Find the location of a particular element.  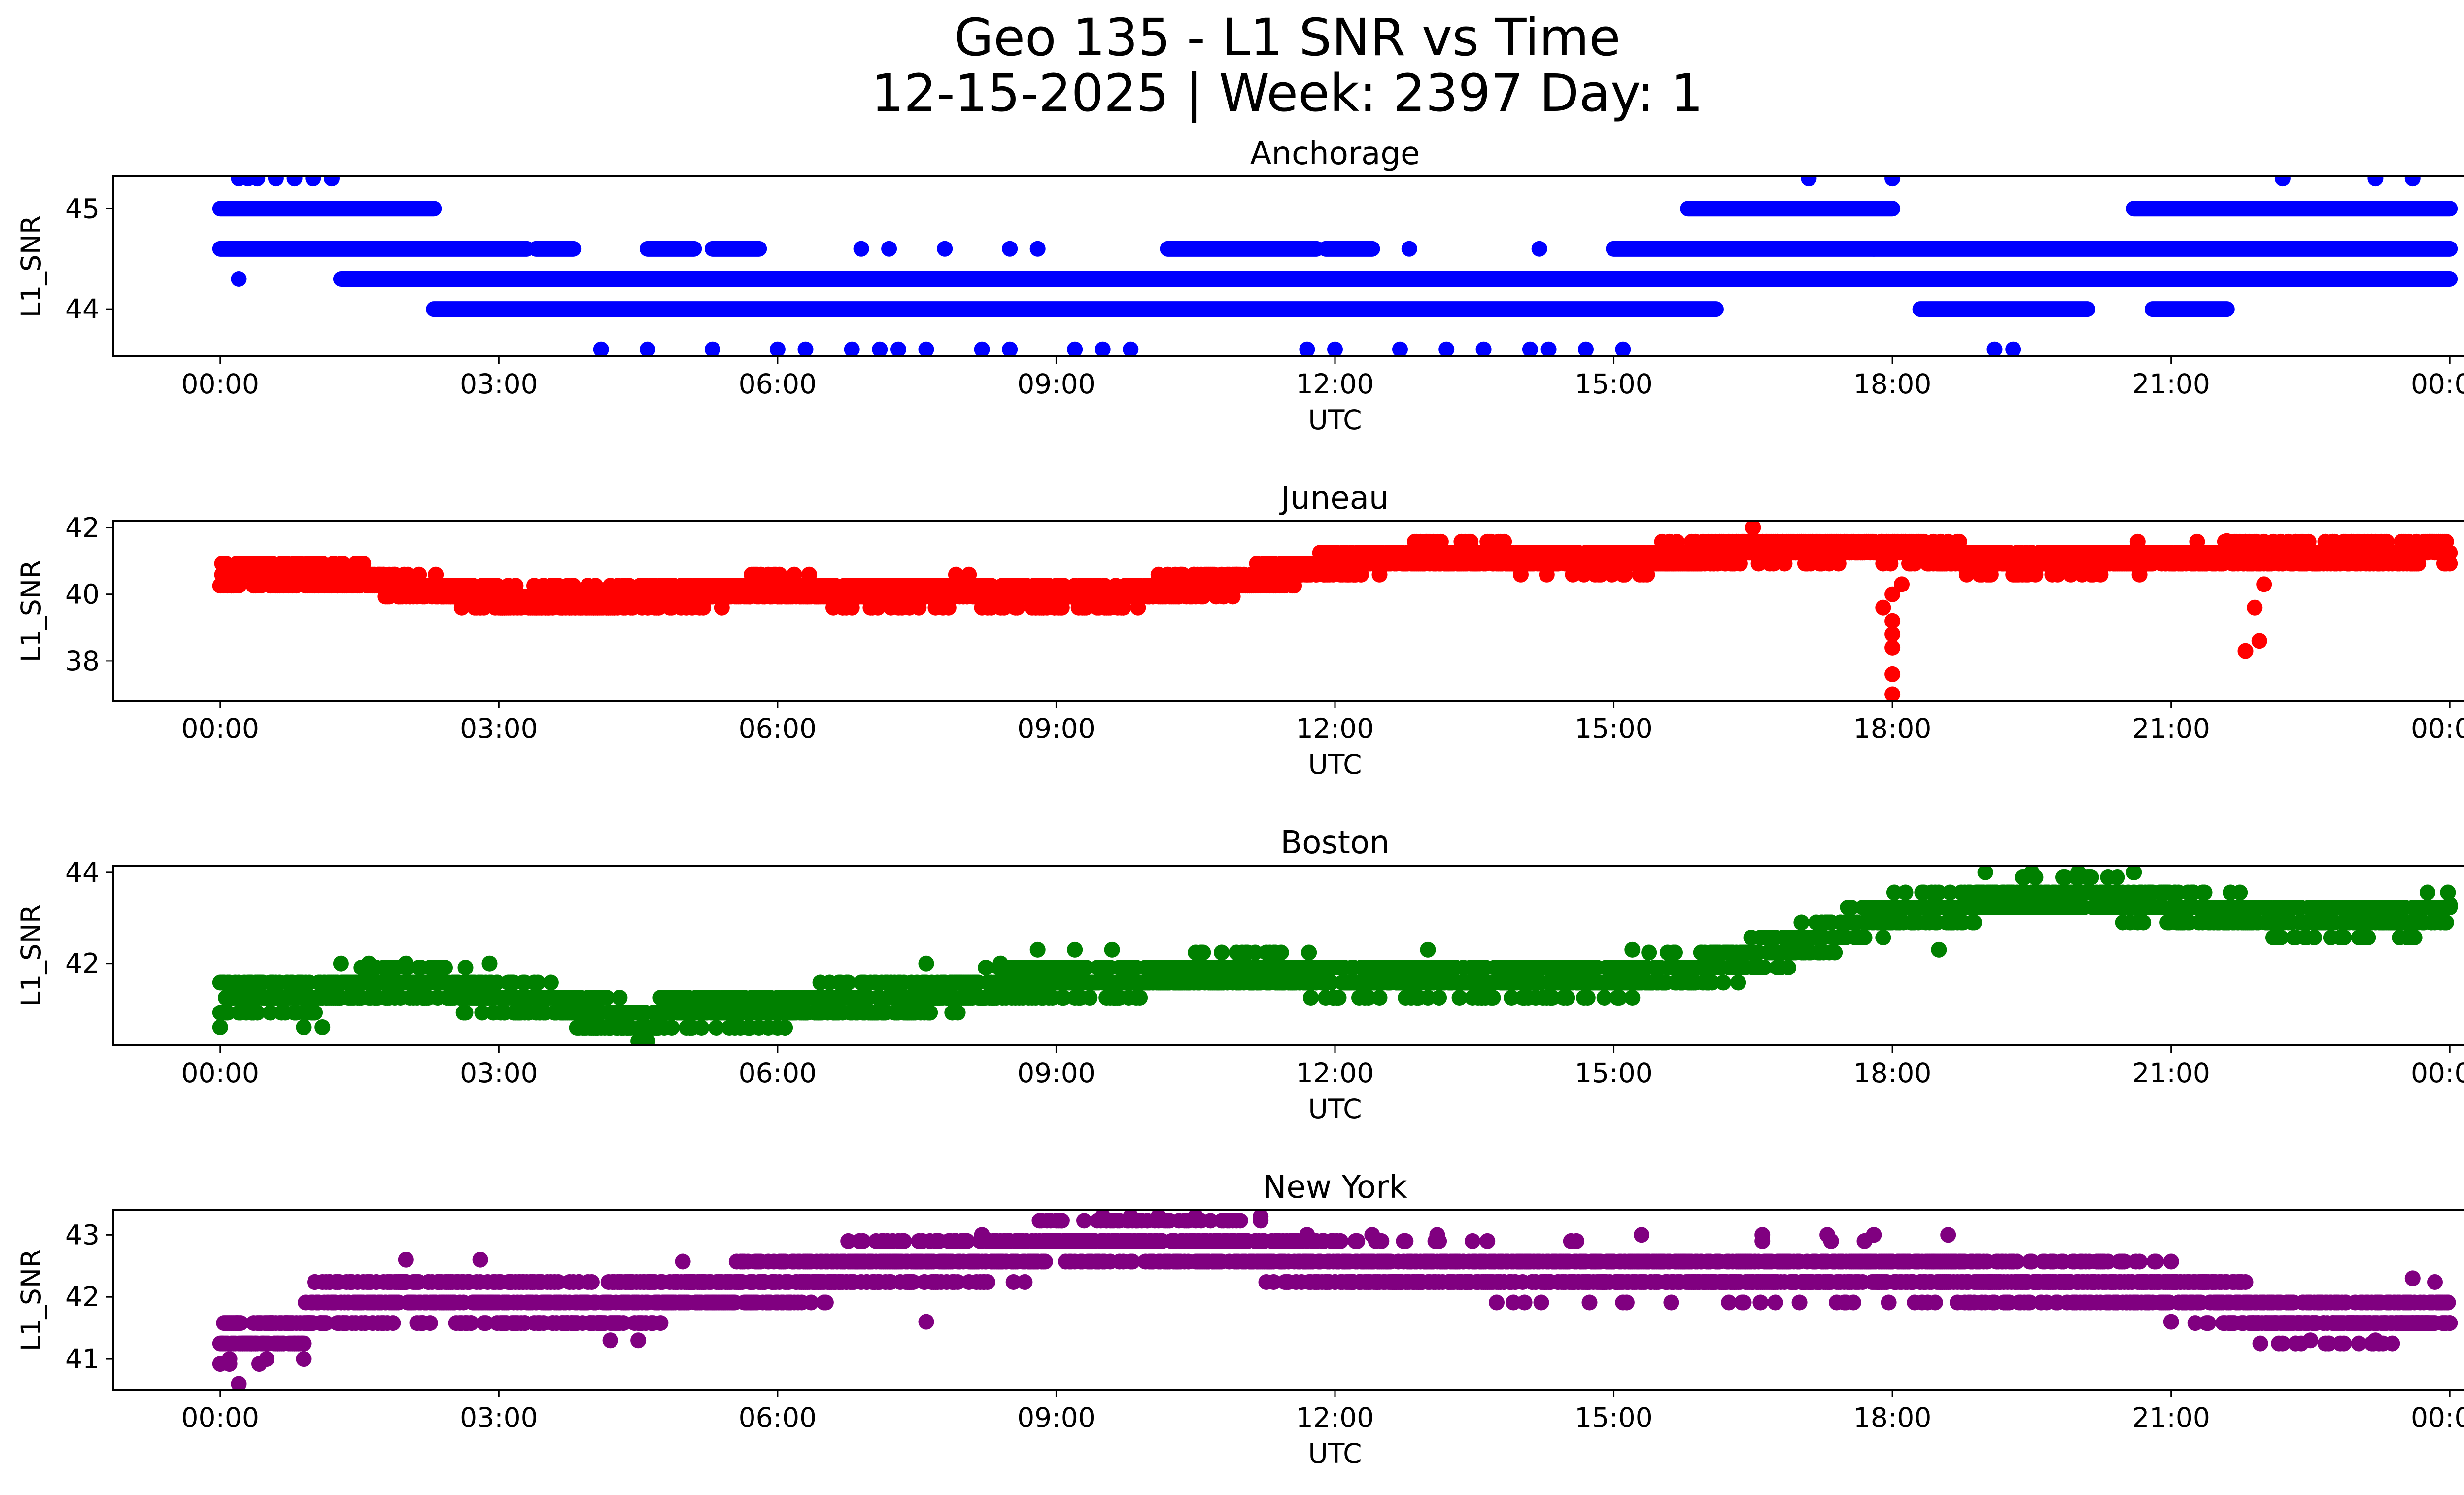

y-tick-label: 44 is located at coordinates (82, 309).